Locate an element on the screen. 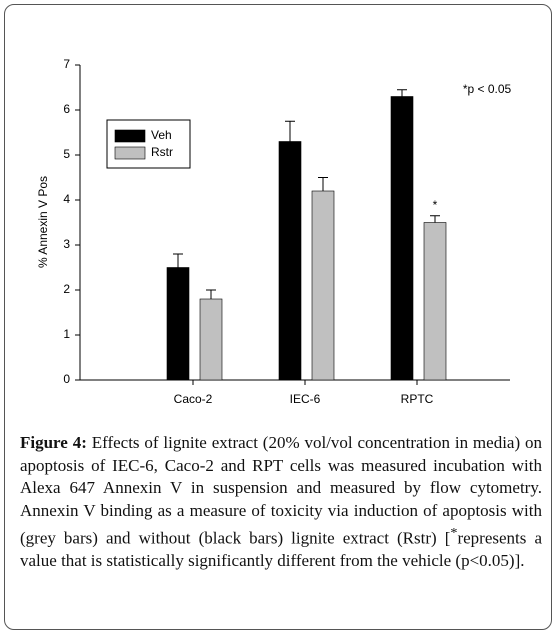 The image size is (560, 638). y-tick-label: 0 is located at coordinates (66, 379).